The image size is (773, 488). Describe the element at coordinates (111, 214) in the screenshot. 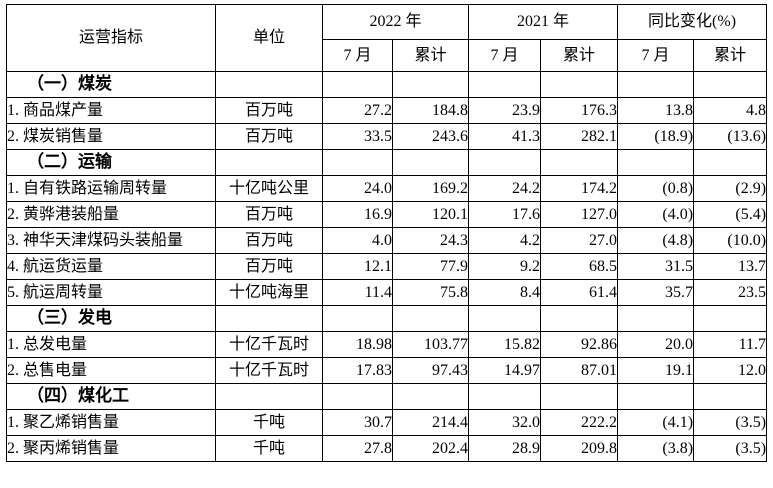

I see `indicator-label: 2. 黄骅港装船量` at that location.